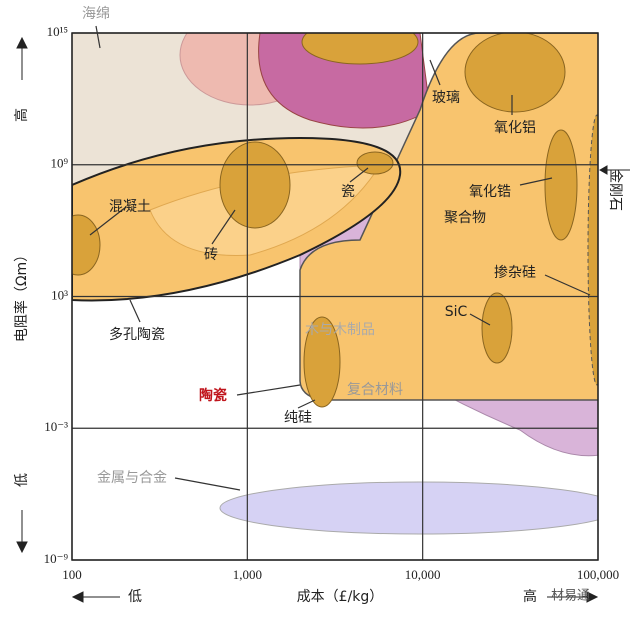 This screenshot has height=618, width=639. I want to click on region-label: 混凝土, so click(130, 207).